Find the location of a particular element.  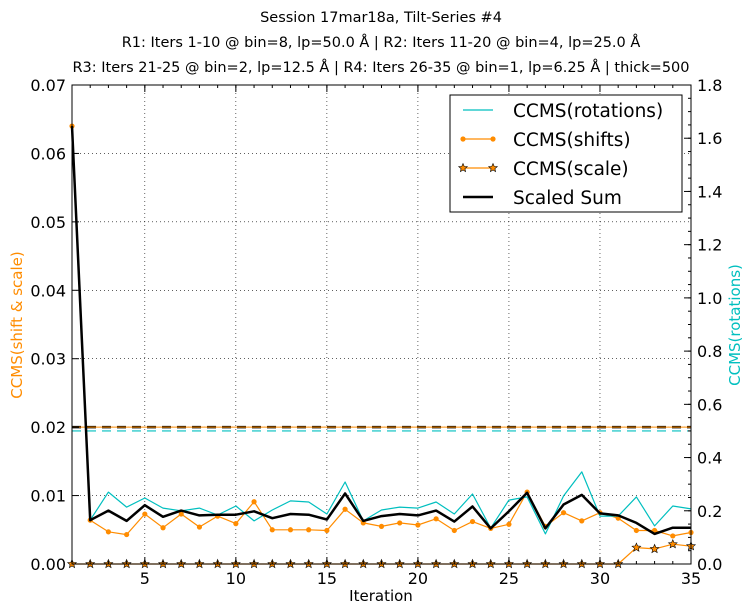

y-right-tick-label: 1.4 is located at coordinates (709, 191).